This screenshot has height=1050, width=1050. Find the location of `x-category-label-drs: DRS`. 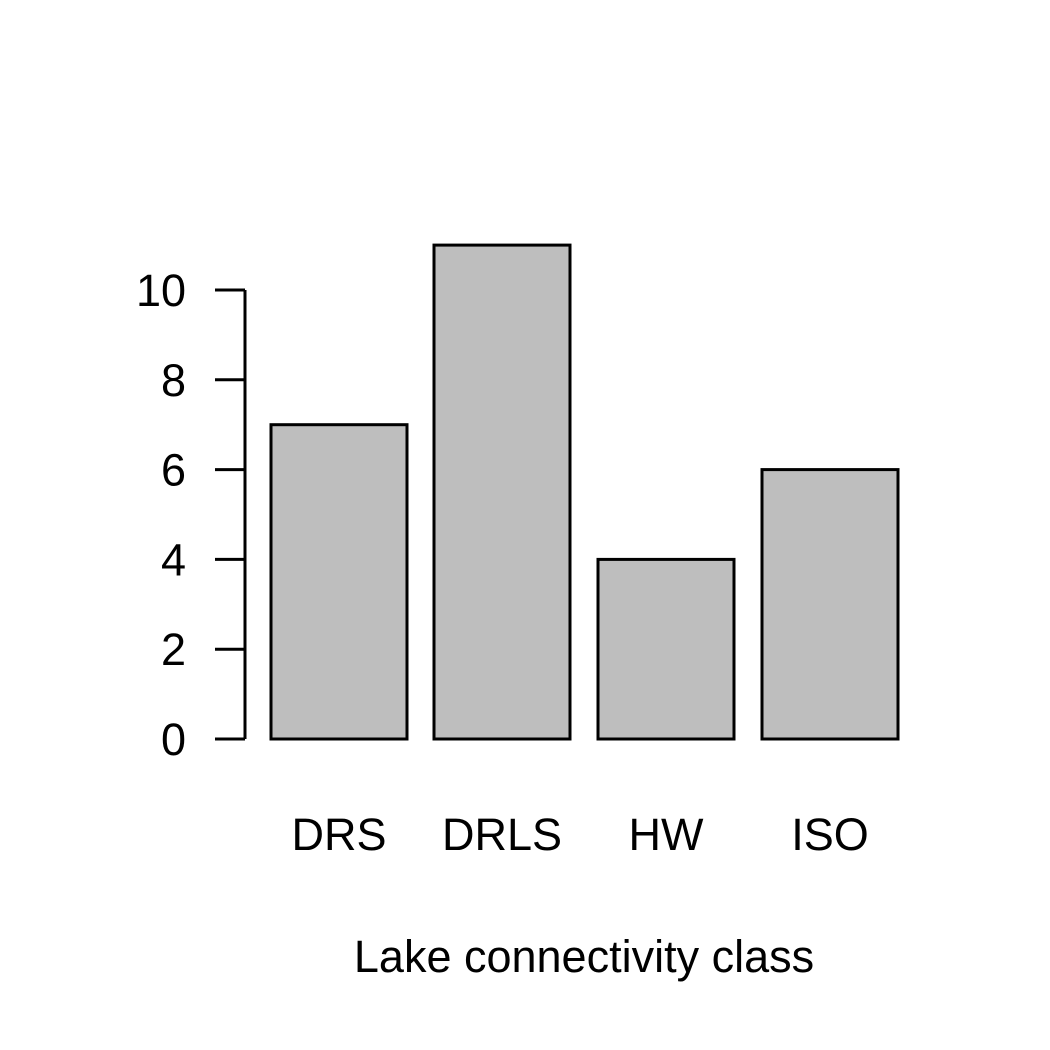

x-category-label-drs: DRS is located at coordinates (338, 834).